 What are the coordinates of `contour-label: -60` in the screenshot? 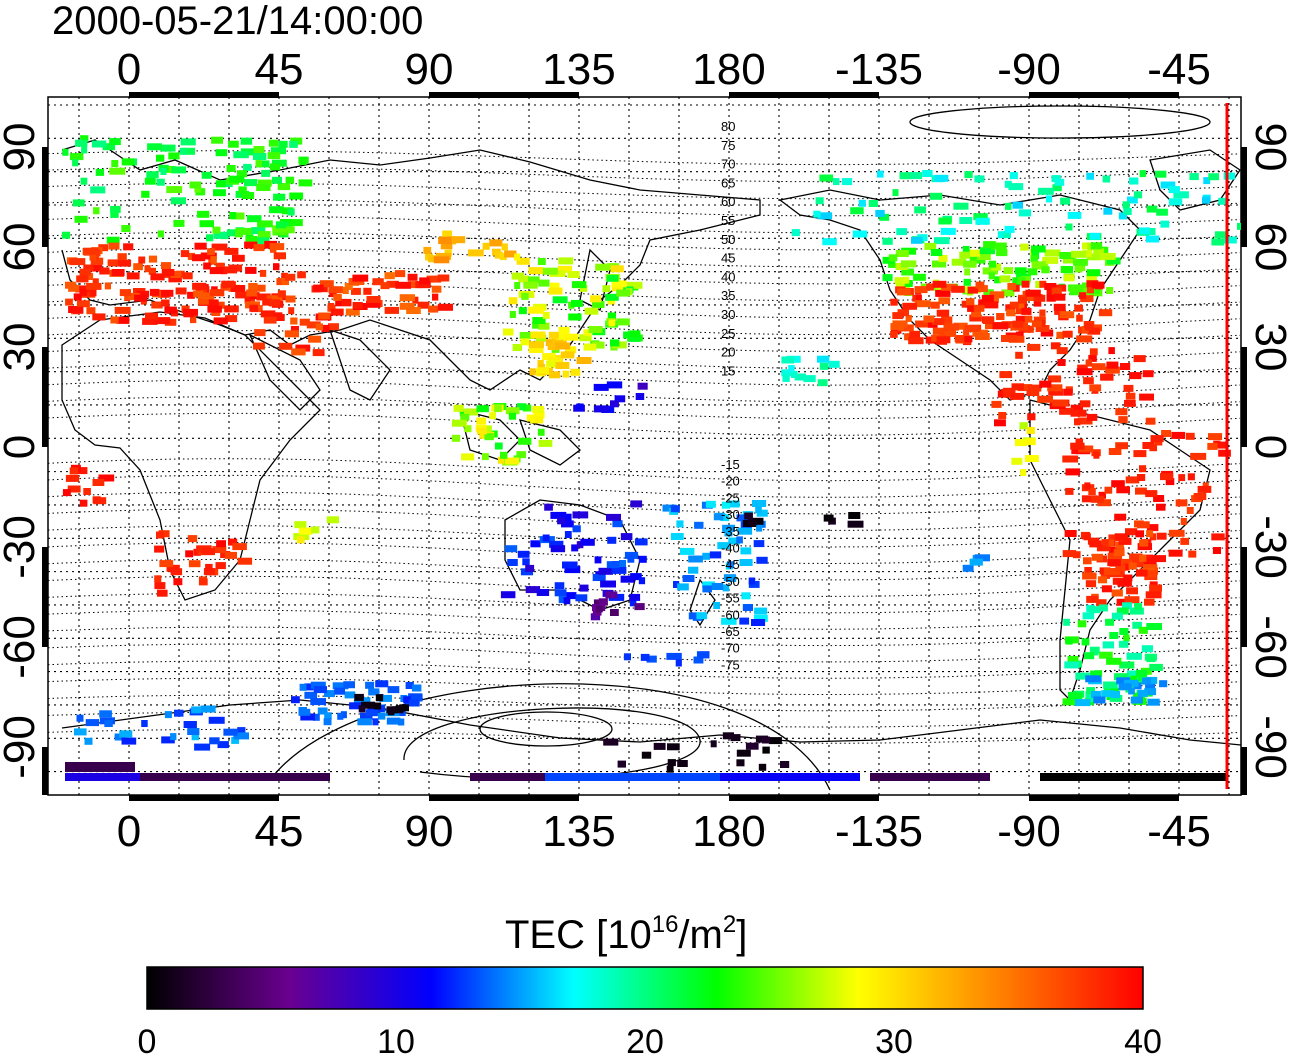 It's located at (730, 614).